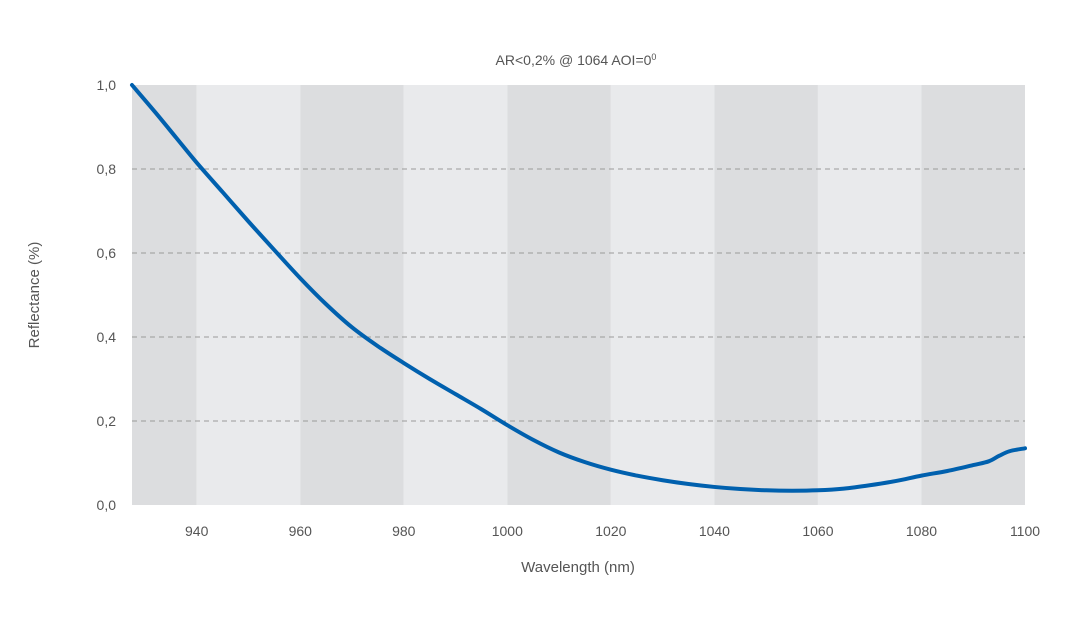 Image resolution: width=1080 pixels, height=630 pixels. Describe the element at coordinates (197, 531) in the screenshot. I see `x-tick-label: 940` at that location.